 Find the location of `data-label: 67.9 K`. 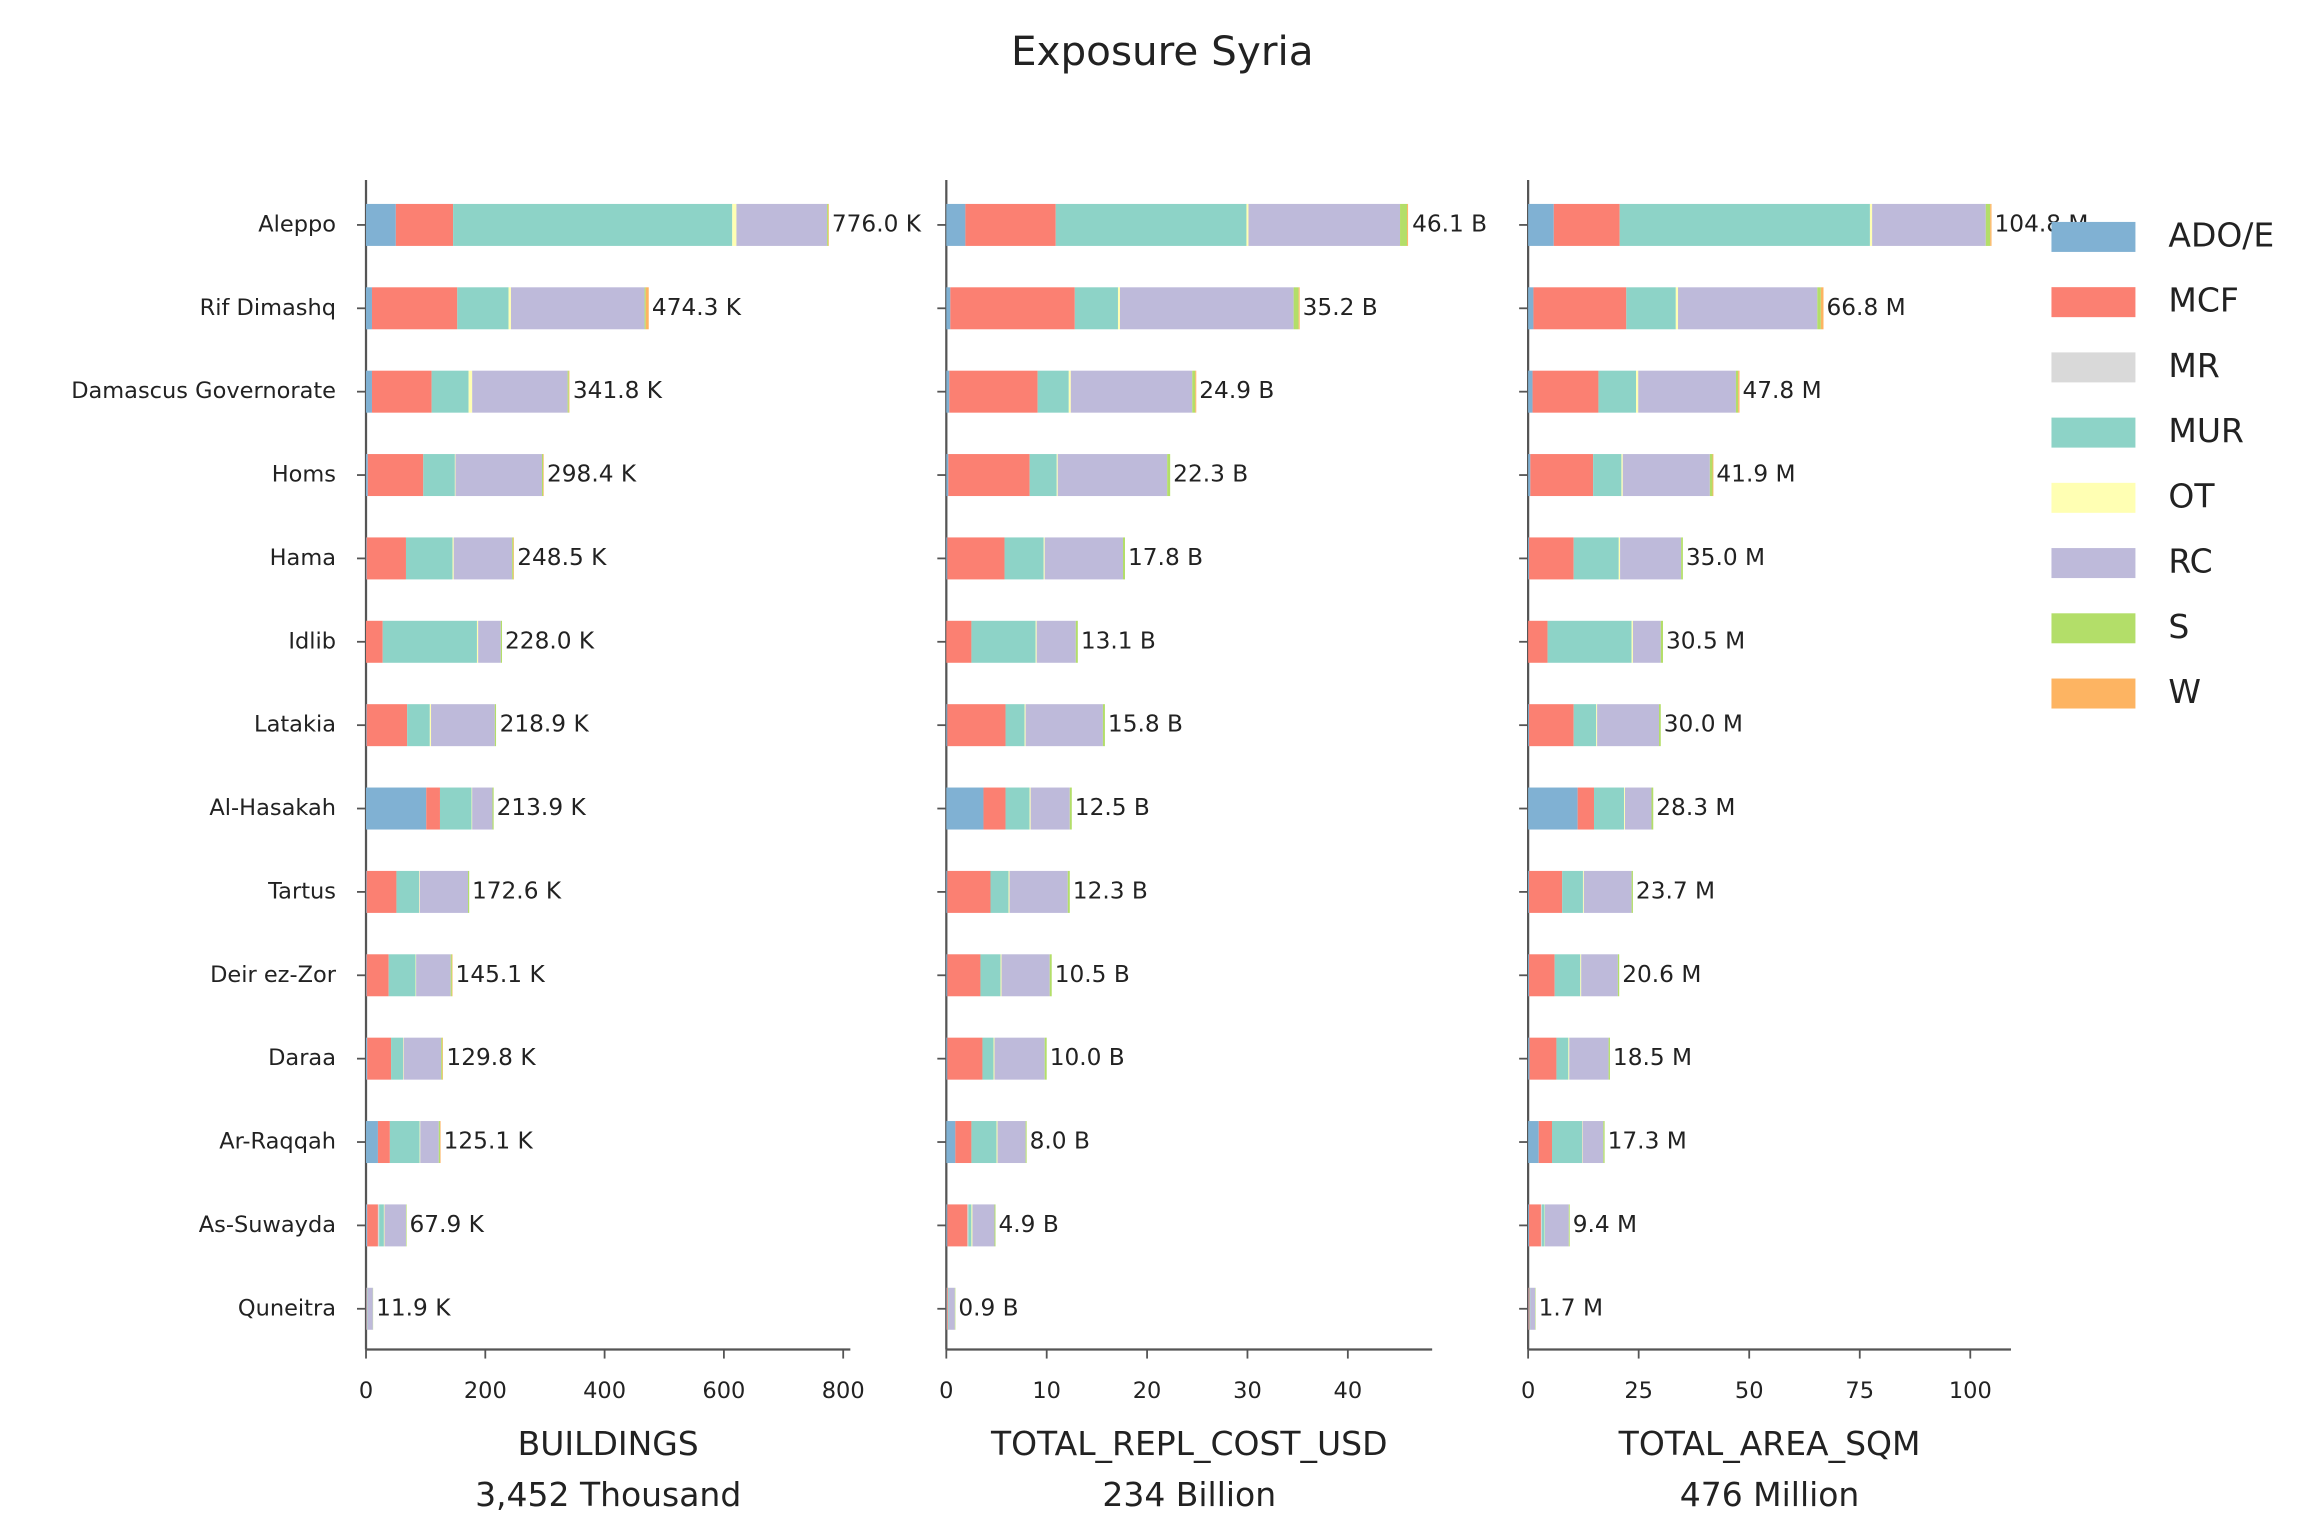

data-label: 67.9 K is located at coordinates (447, 1224).